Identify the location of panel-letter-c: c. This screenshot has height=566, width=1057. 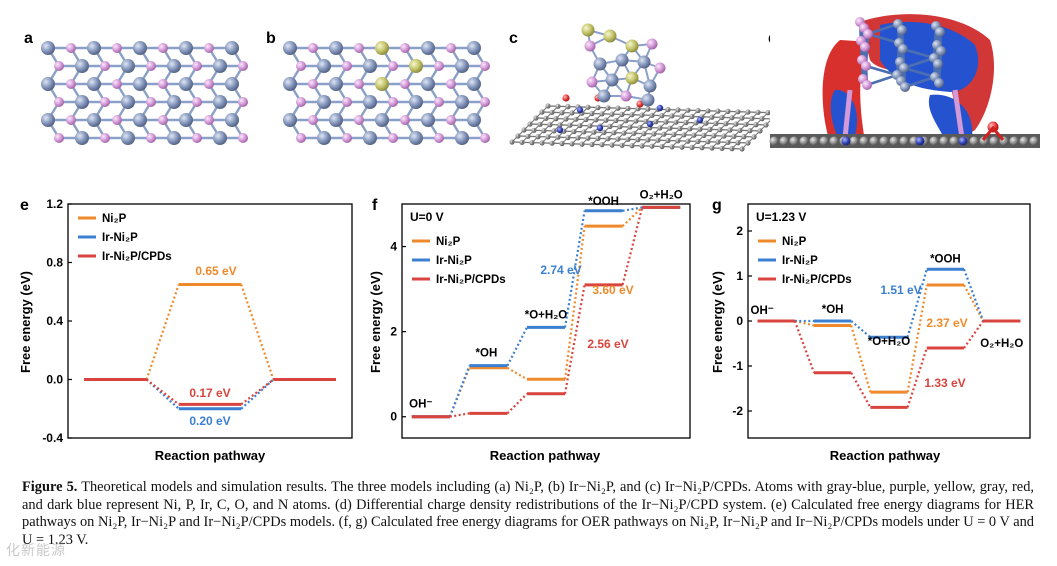
(513, 38).